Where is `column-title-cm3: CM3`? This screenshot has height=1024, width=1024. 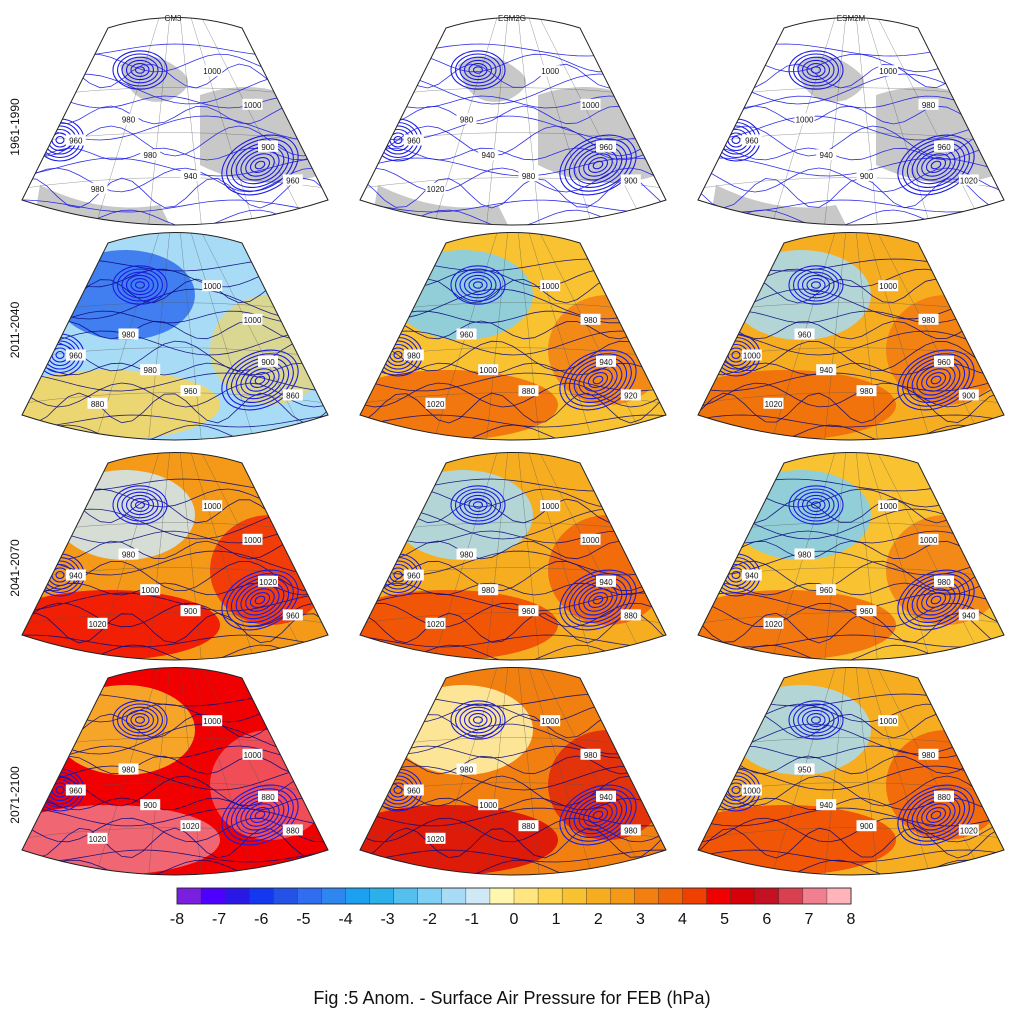
column-title-cm3: CM3 is located at coordinates (173, 18).